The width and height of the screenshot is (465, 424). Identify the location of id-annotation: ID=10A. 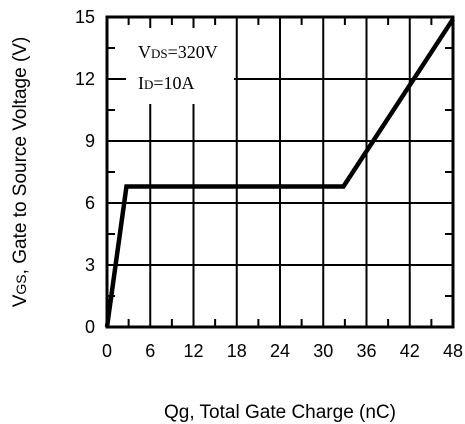
(166, 83).